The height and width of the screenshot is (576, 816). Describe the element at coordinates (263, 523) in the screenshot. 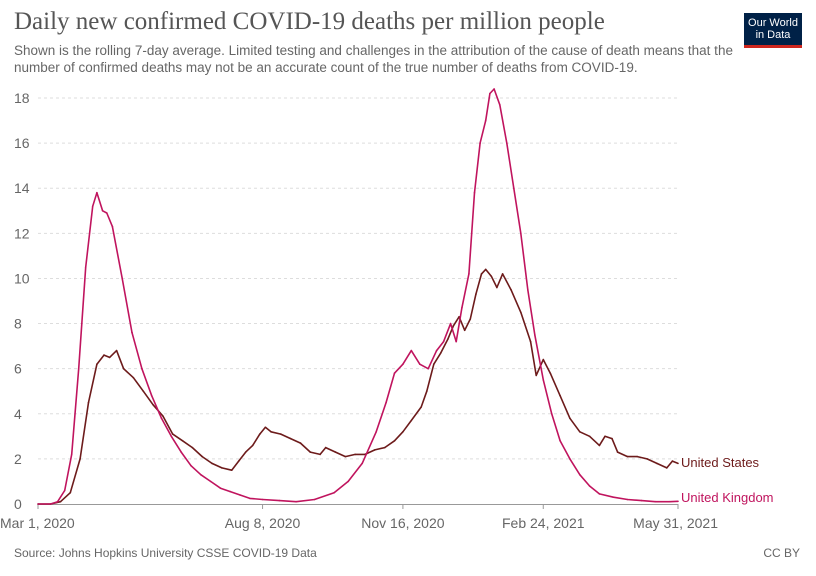

I see `x-tick-label-1: Aug 8, 2020` at that location.